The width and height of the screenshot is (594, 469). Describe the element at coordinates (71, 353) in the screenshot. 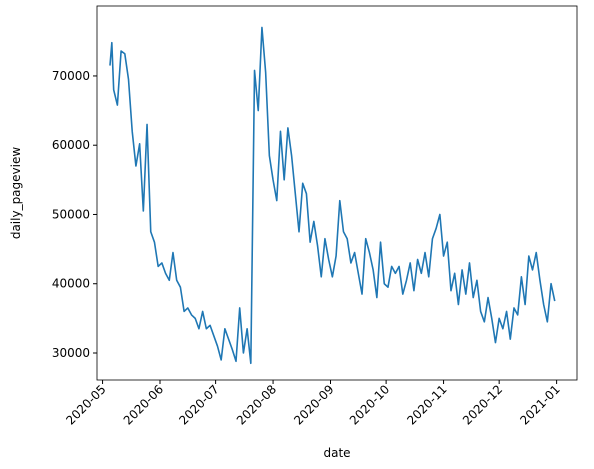

I see `y-tick-label: 30000` at that location.